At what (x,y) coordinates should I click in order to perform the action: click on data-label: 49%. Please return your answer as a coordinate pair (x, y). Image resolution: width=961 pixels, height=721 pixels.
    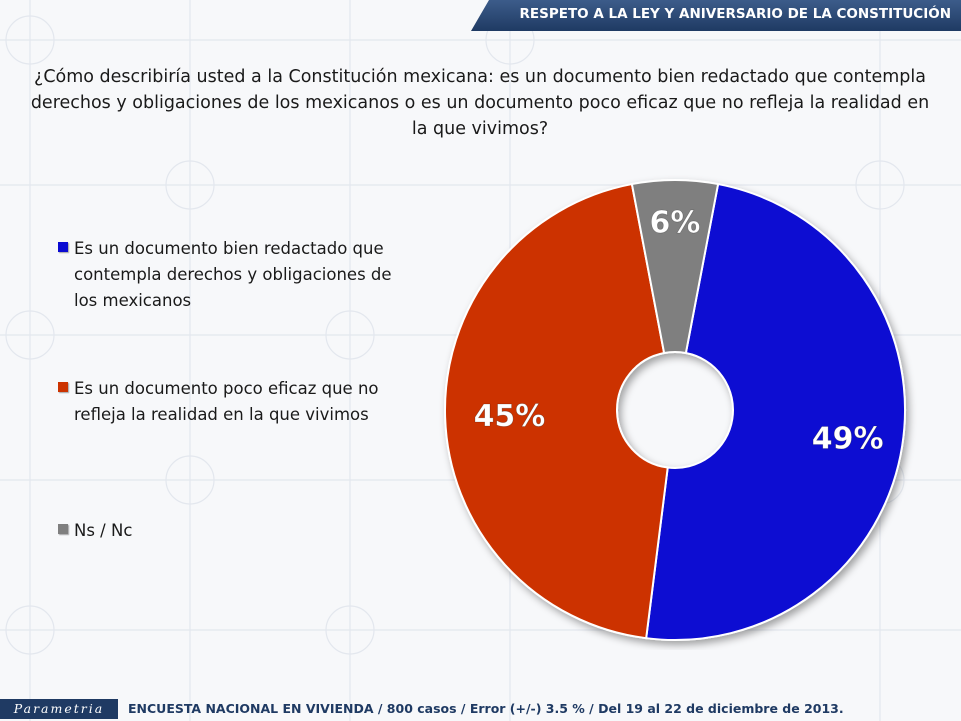
    Looking at the image, I should click on (848, 438).